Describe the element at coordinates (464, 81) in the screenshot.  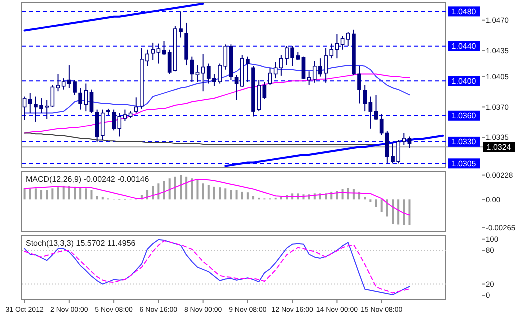
I see `ref-line-label: 1.0400` at that location.